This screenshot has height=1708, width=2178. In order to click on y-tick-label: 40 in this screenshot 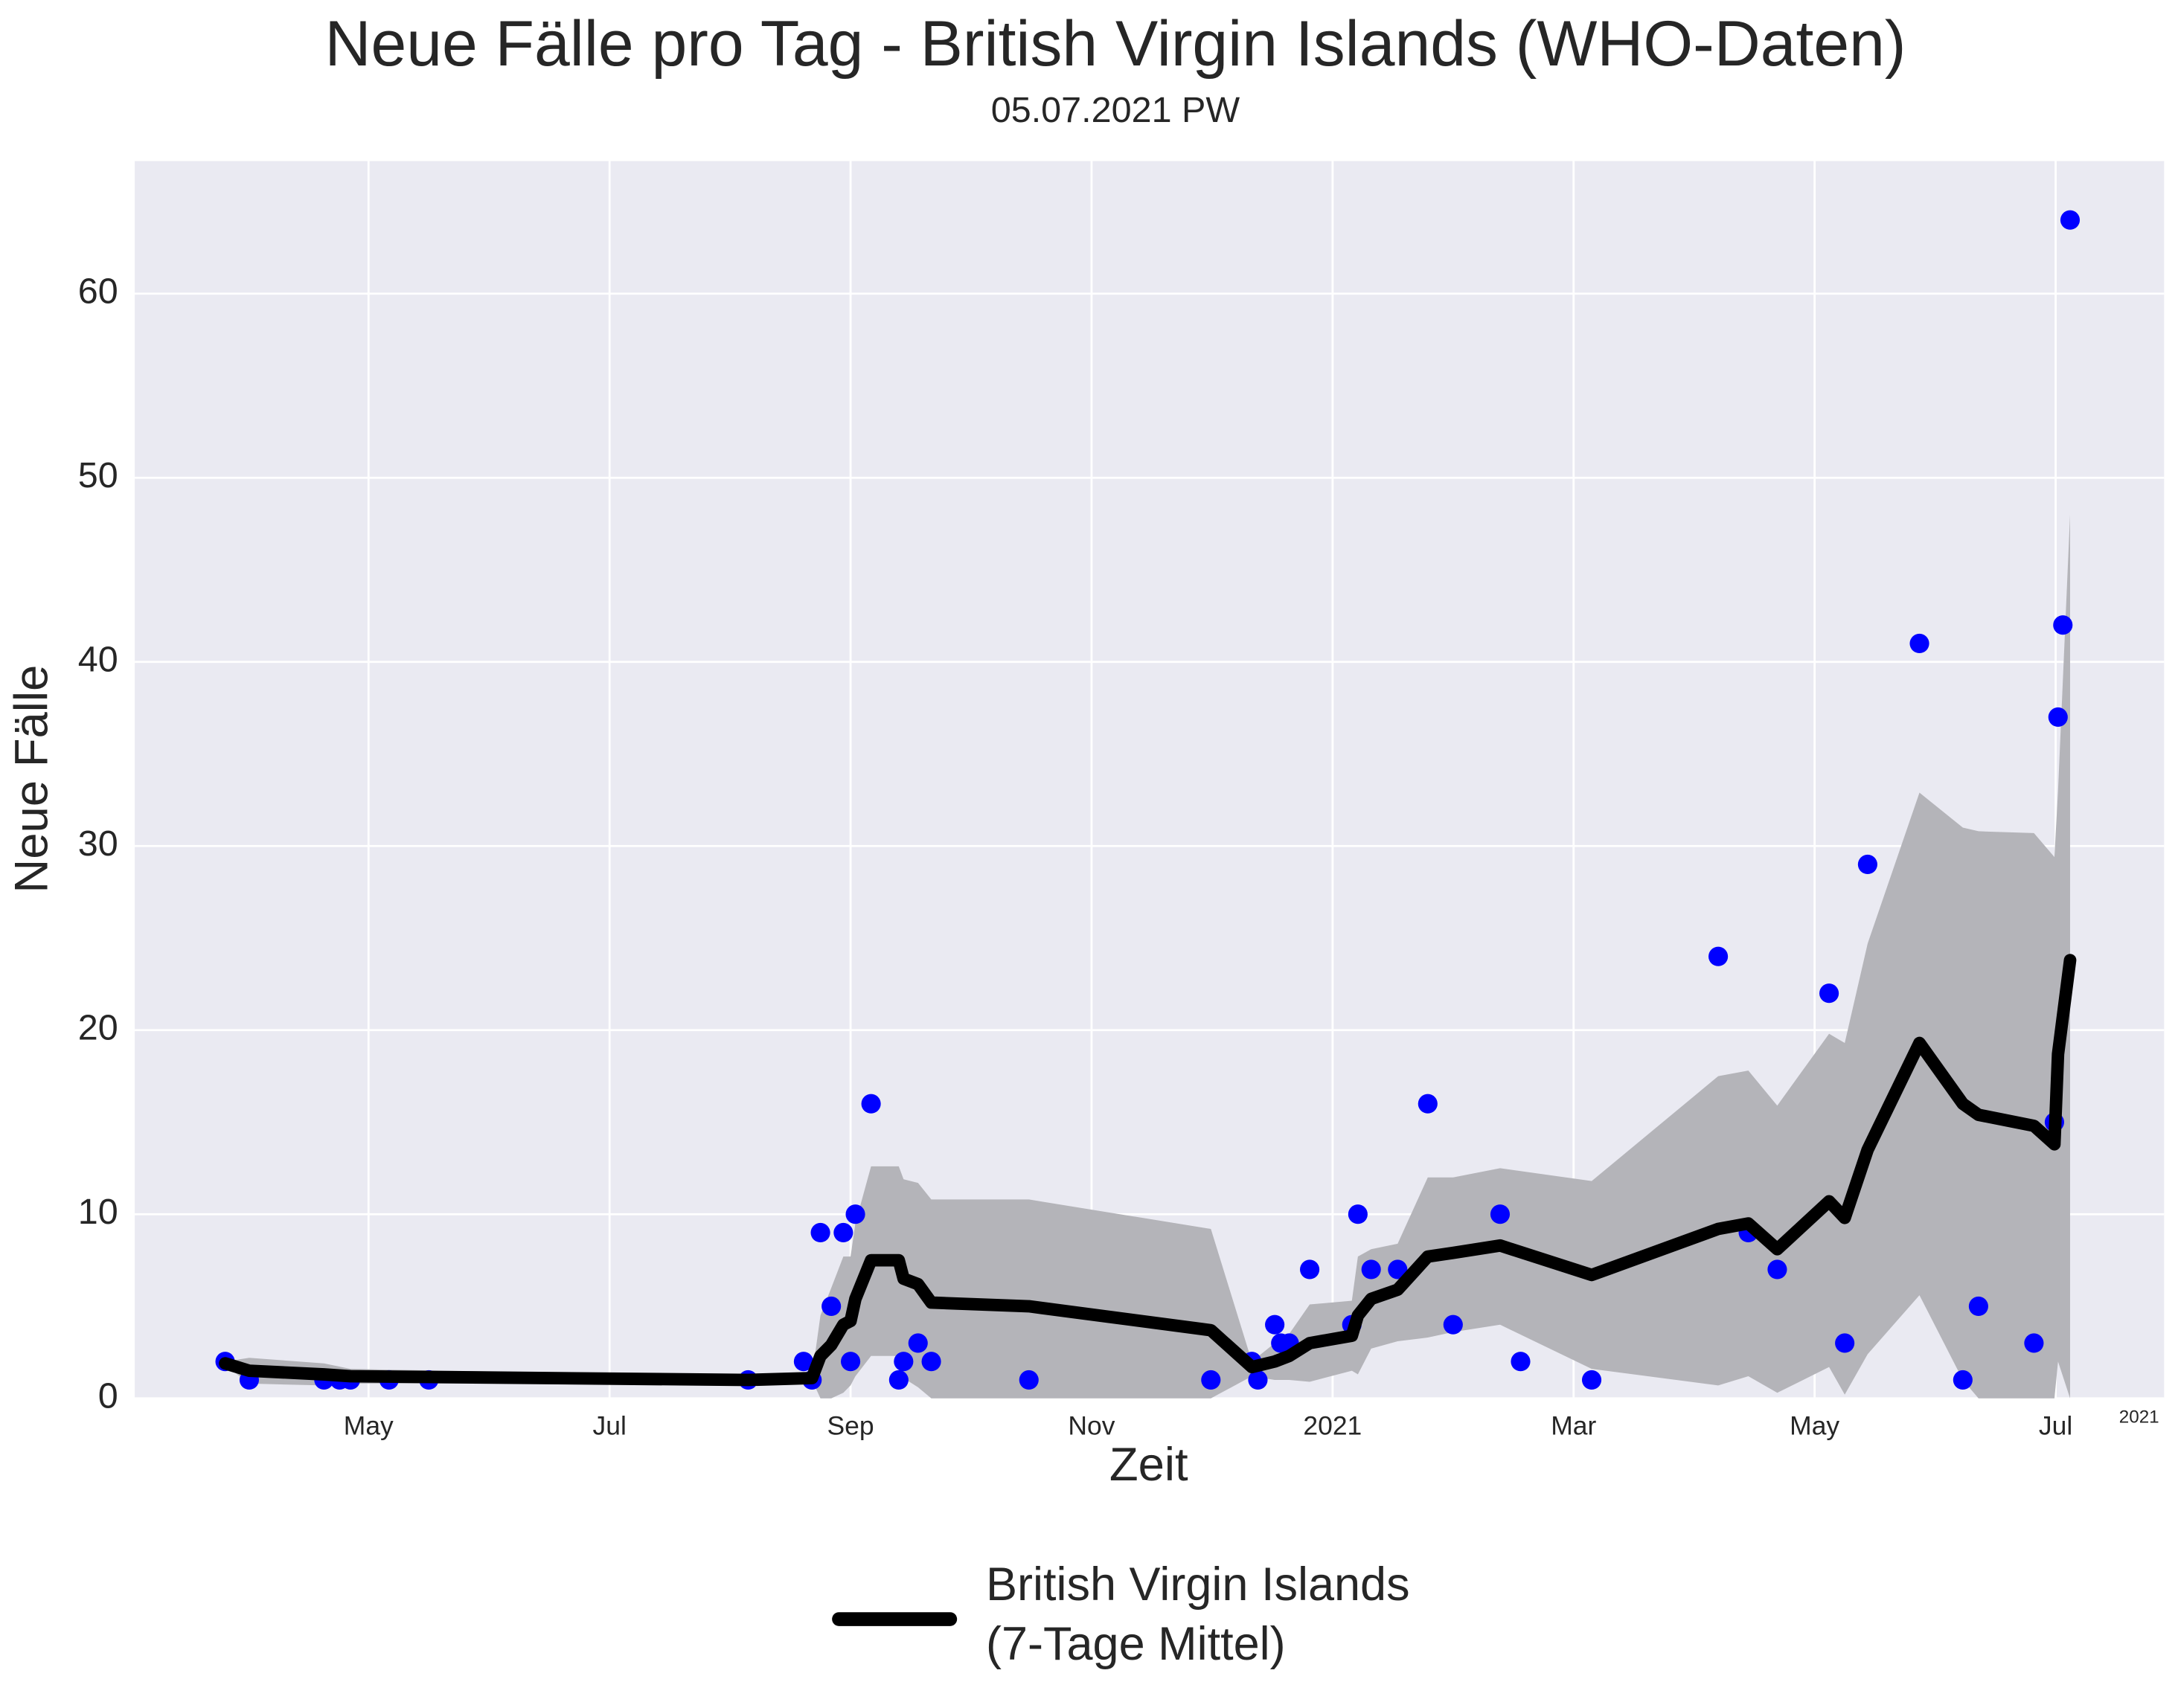, I will do `click(98, 660)`.